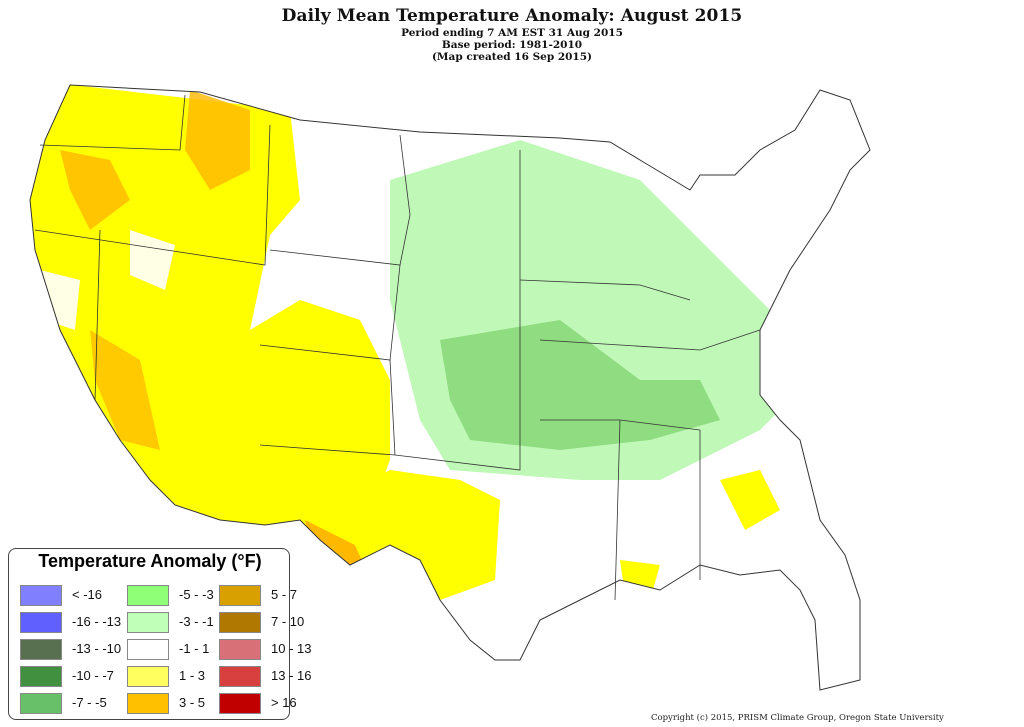 The height and width of the screenshot is (727, 1024). What do you see at coordinates (93, 675) in the screenshot?
I see `legend-label: -10 - -7` at bounding box center [93, 675].